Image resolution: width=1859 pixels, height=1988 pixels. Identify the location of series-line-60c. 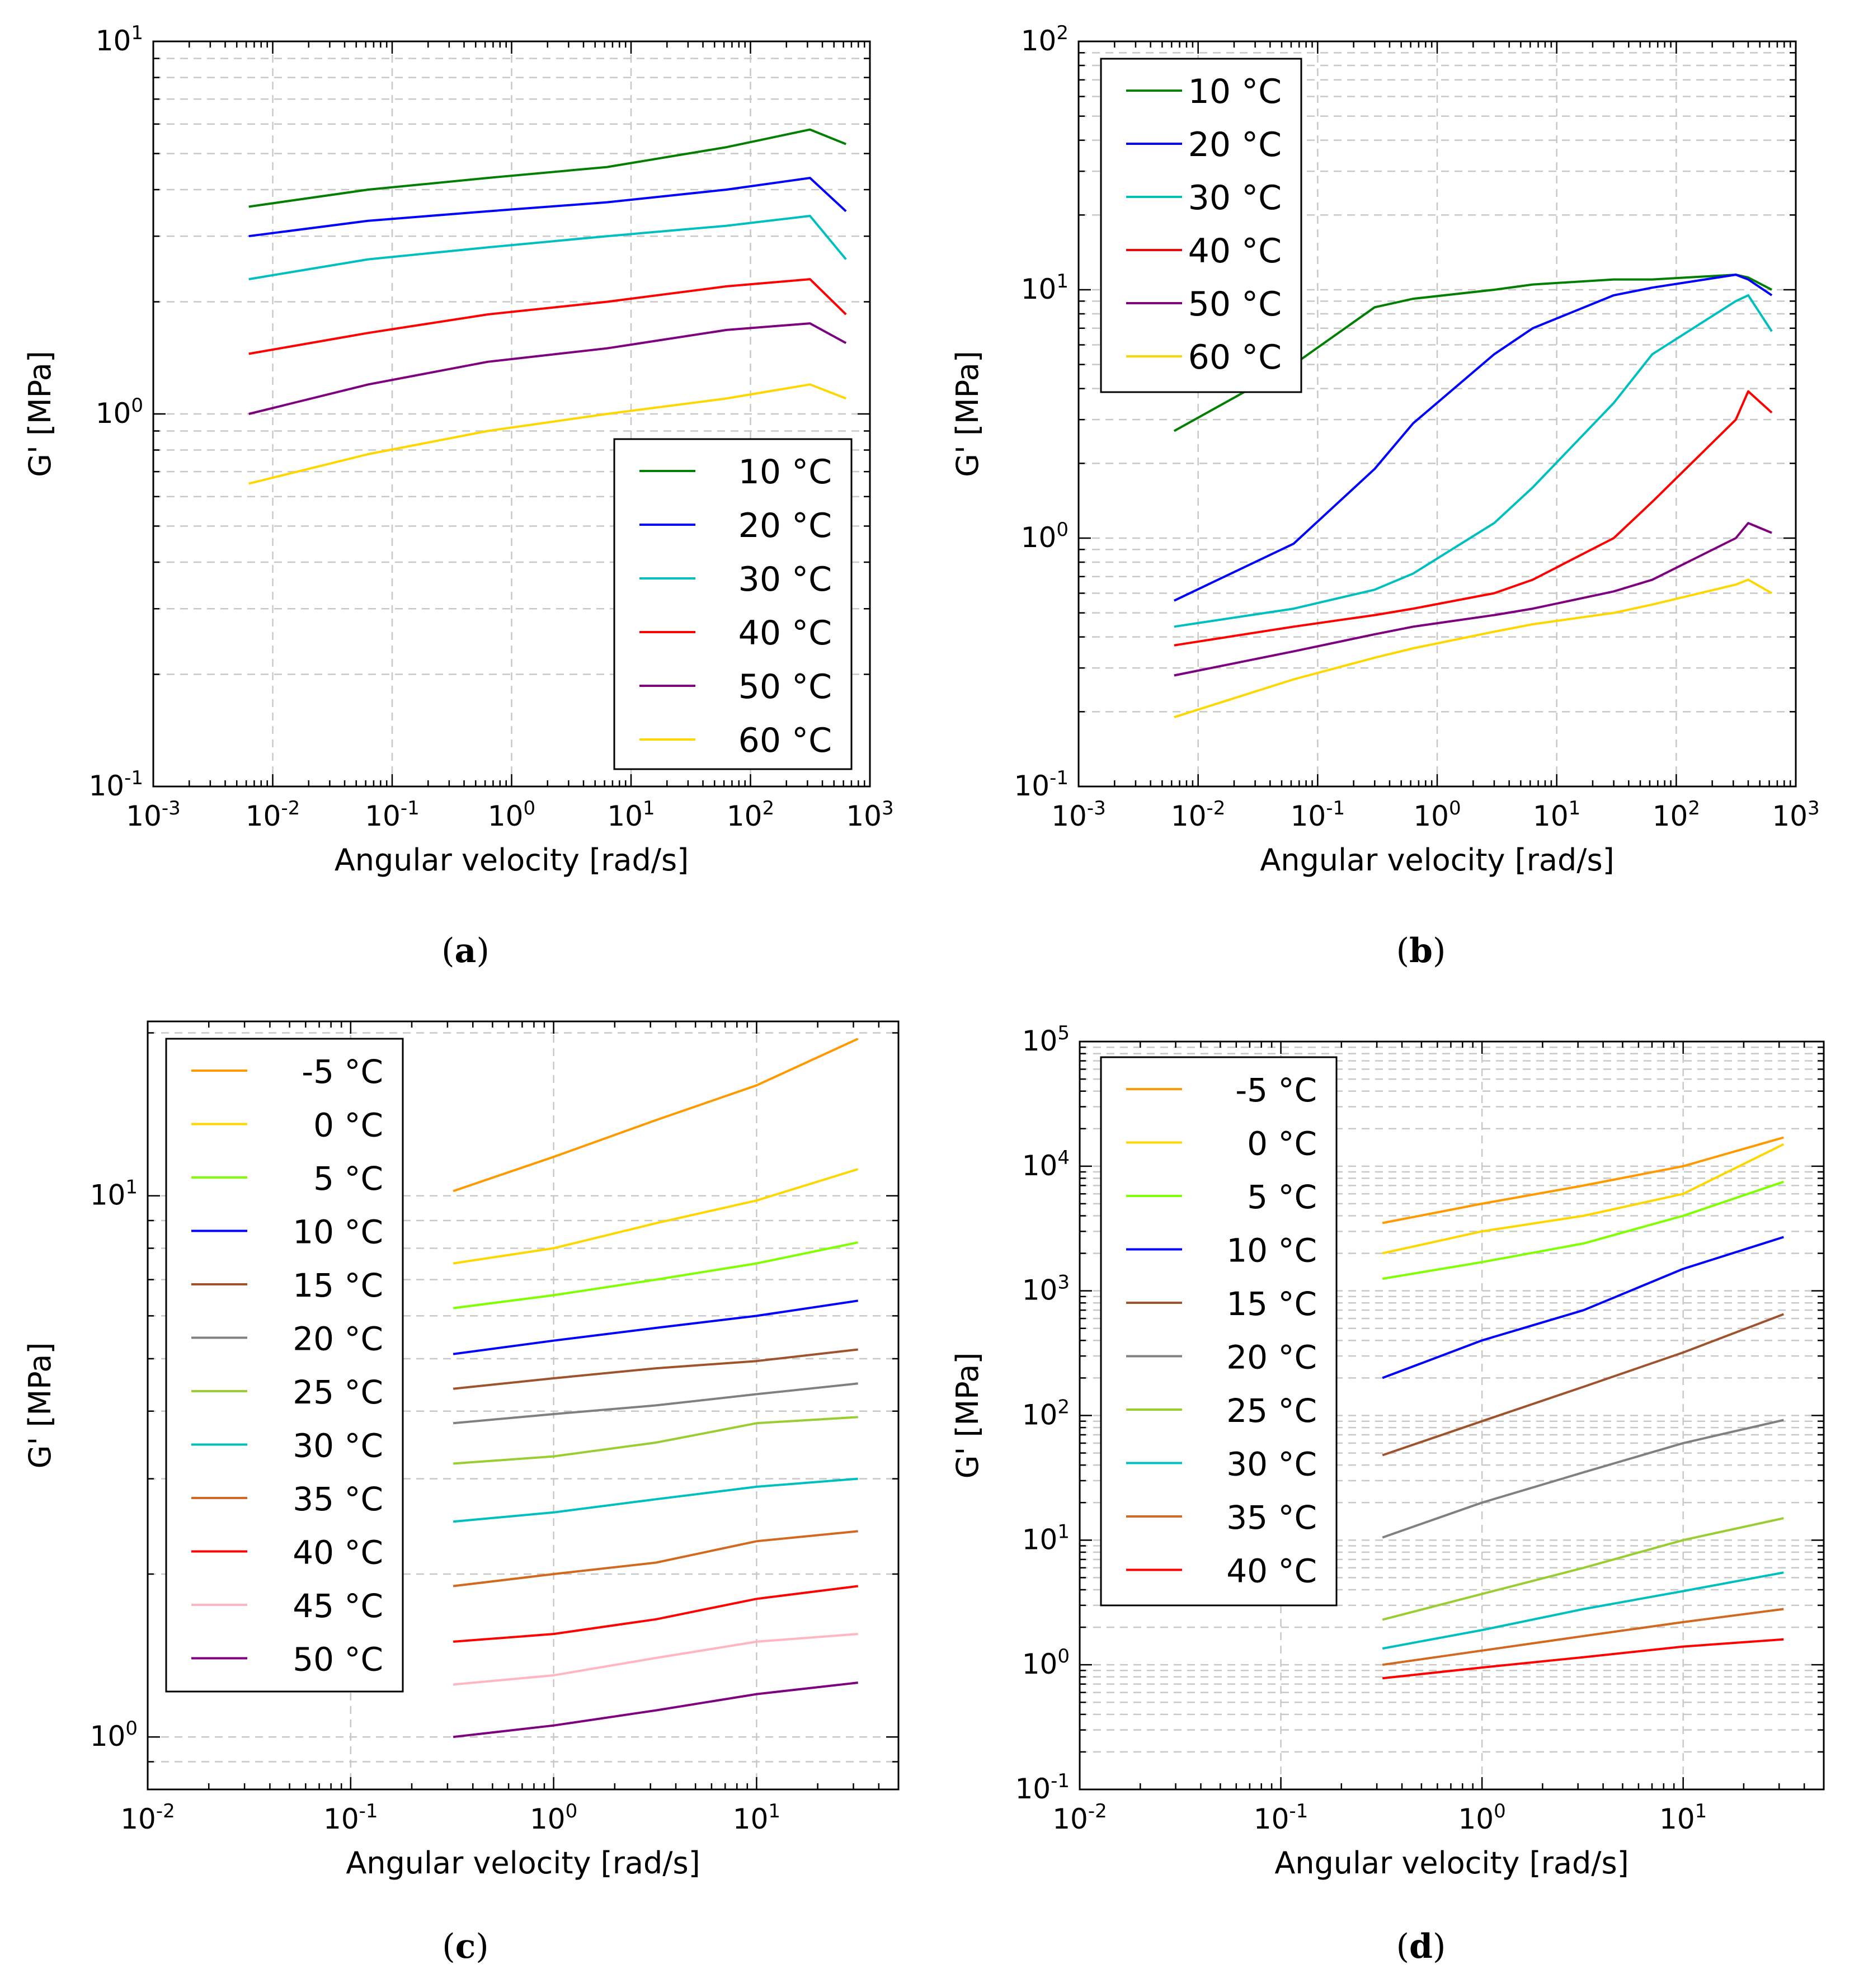
(547, 434).